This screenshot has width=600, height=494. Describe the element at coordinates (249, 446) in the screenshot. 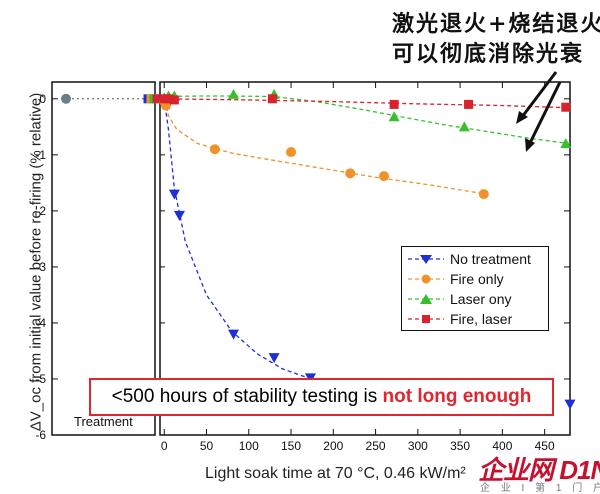

I see `x-tick-label: 100` at that location.